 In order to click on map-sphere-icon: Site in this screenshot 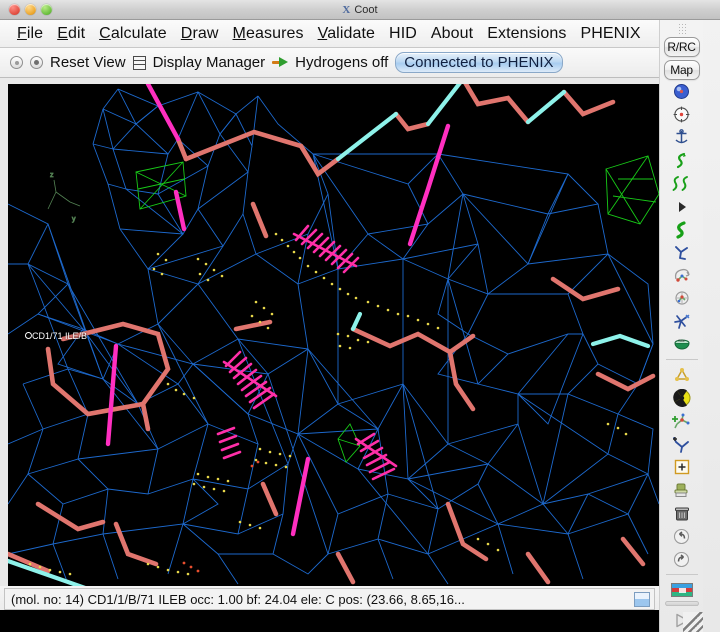, I will do `click(682, 344)`.